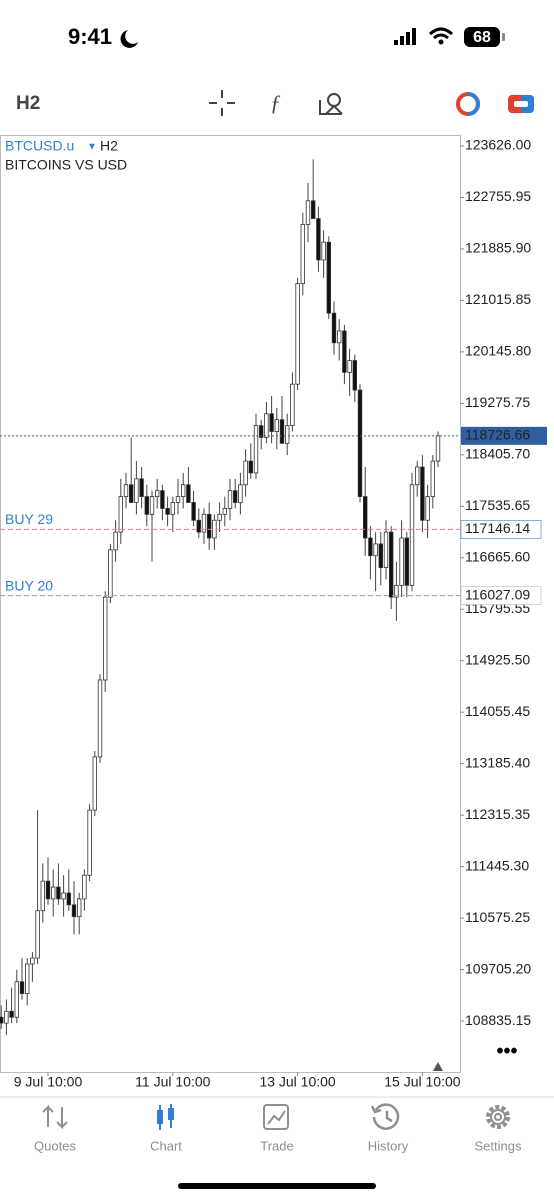  What do you see at coordinates (276, 1145) in the screenshot?
I see `tab-label: Trade` at bounding box center [276, 1145].